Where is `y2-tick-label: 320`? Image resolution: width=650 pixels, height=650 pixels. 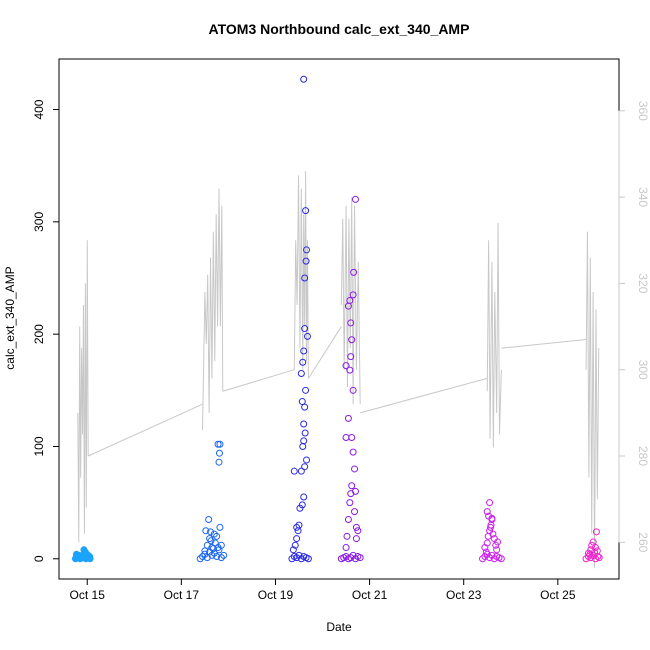 y2-tick-label: 320 is located at coordinates (643, 283).